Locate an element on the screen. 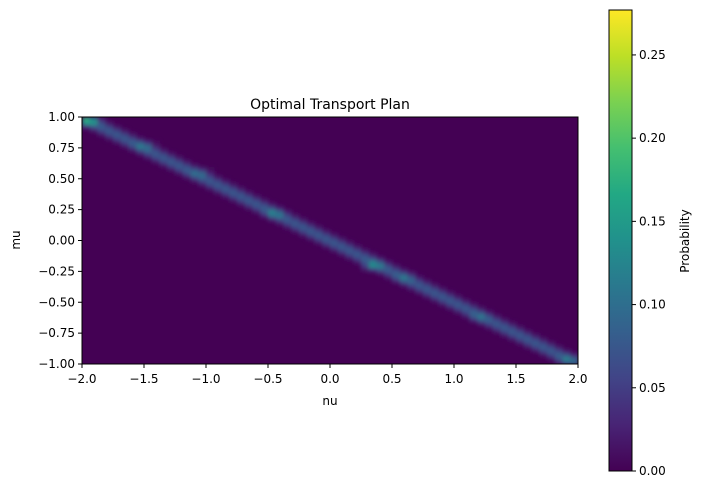 Image resolution: width=701 pixels, height=490 pixels. colorbar-label: Probability is located at coordinates (685, 240).